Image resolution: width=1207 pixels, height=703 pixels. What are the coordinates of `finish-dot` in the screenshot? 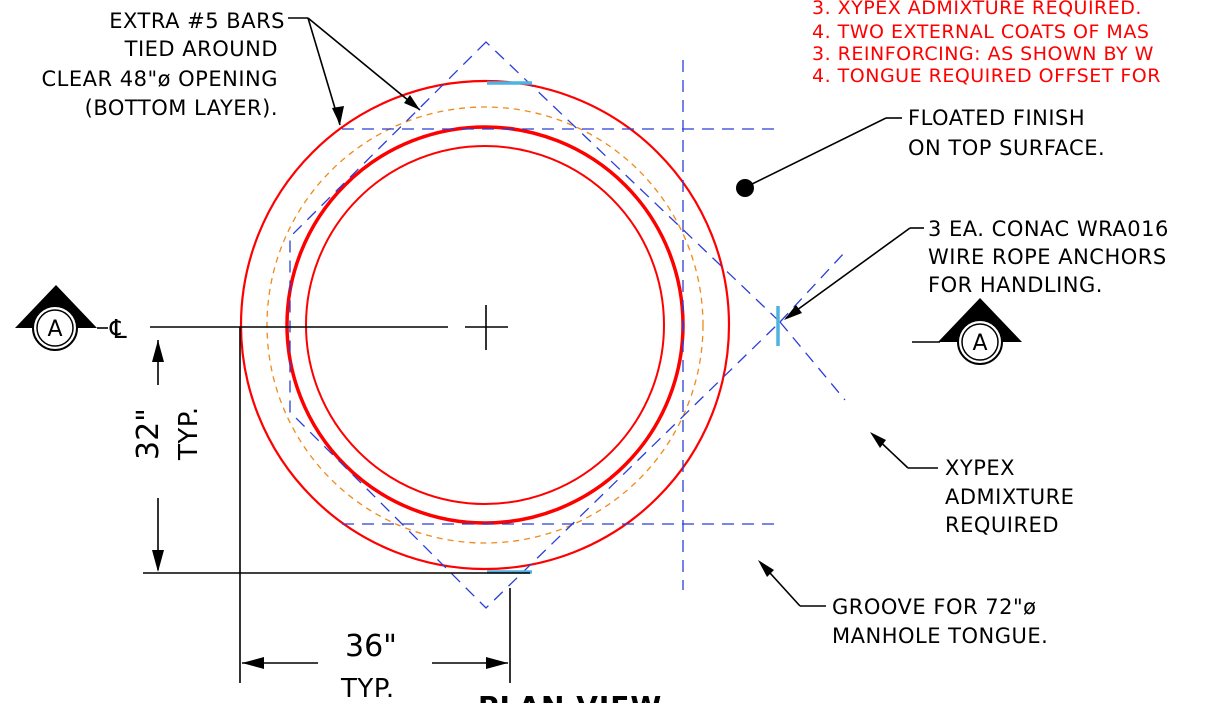 It's located at (745, 188).